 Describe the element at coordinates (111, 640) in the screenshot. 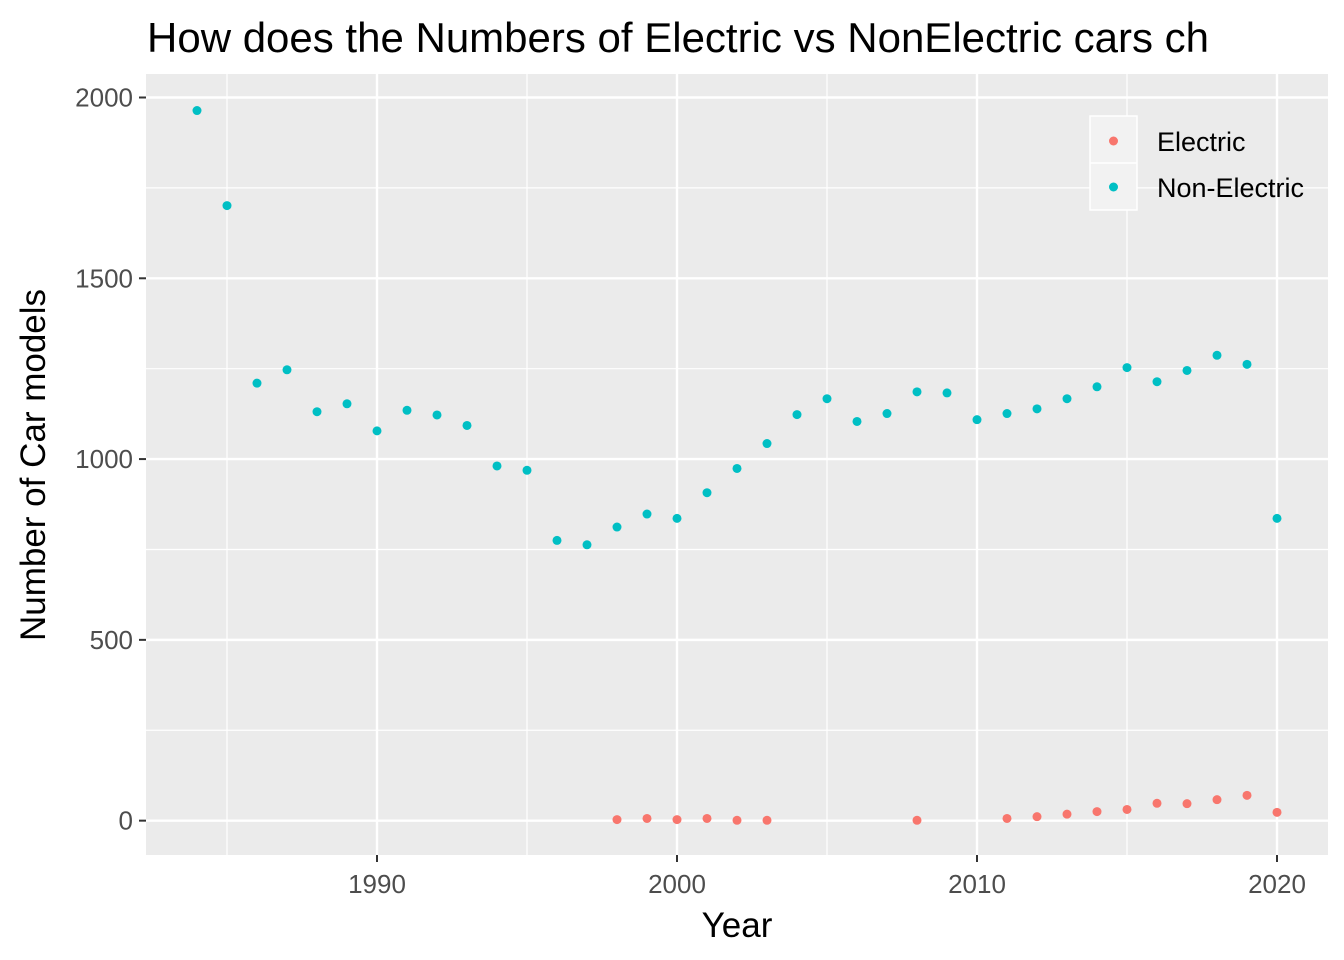

I see `y-tick-label: 500` at that location.